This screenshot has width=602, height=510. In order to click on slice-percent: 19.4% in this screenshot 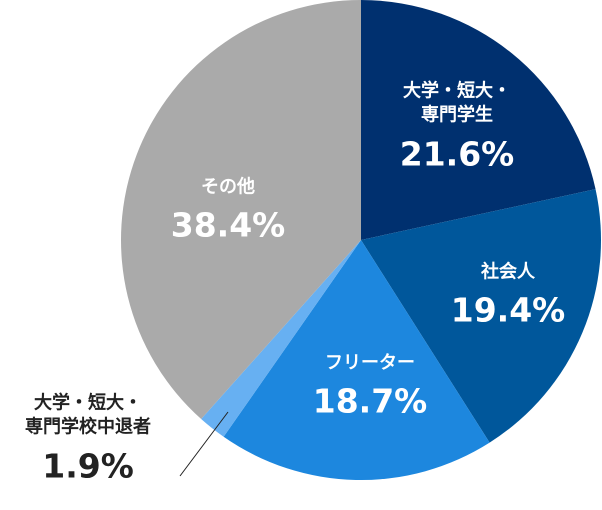, I will do `click(508, 310)`.